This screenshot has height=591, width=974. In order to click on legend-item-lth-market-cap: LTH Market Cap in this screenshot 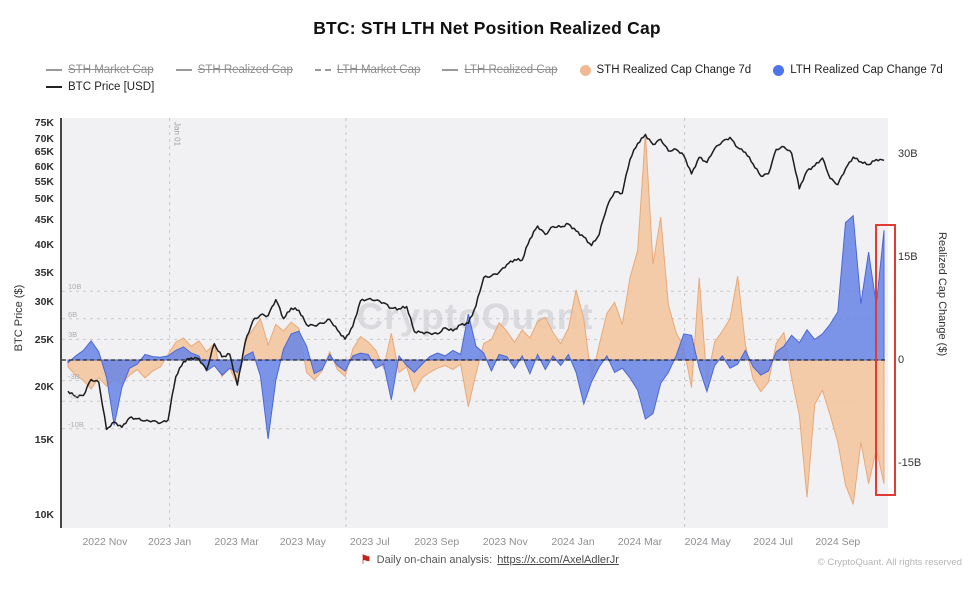, I will do `click(367, 70)`.